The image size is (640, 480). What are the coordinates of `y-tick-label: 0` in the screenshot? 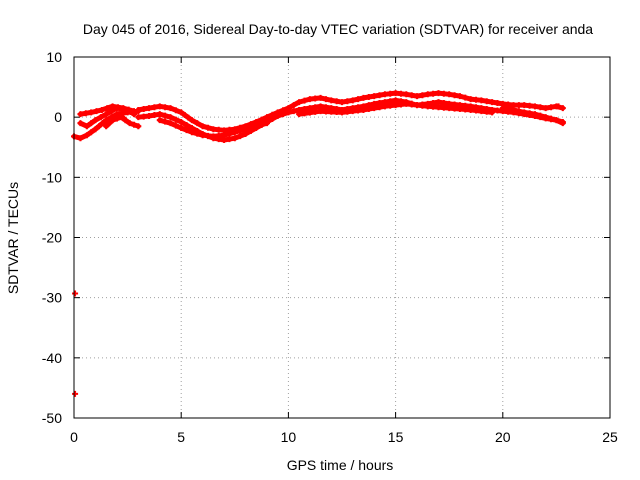 It's located at (58, 117).